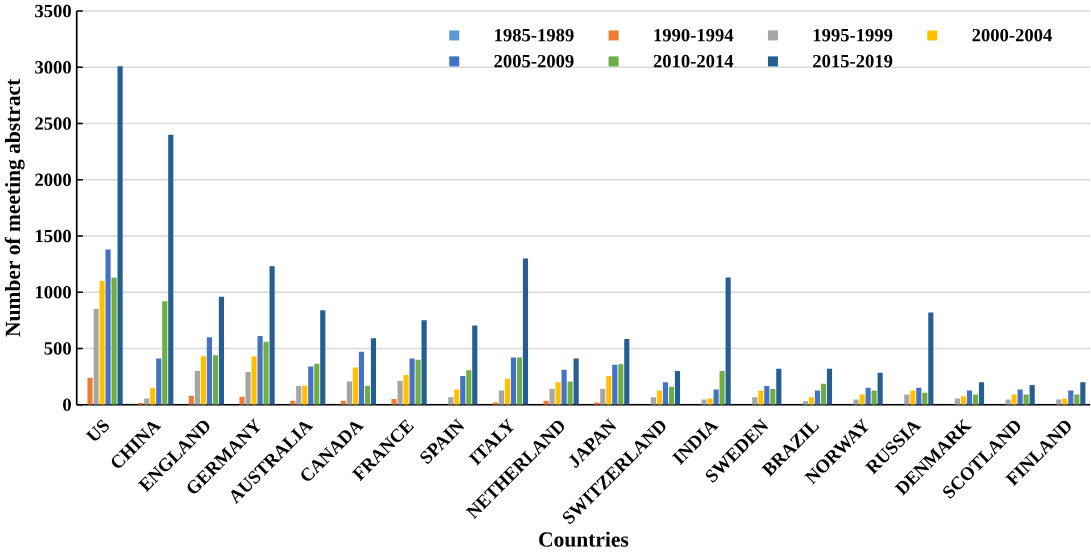 The image size is (1091, 552). I want to click on legend-label: 1985-1989, so click(534, 35).